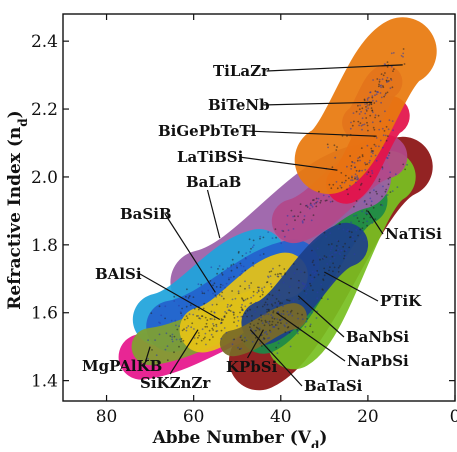 The image size is (457, 452). Describe the element at coordinates (288, 163) in the screenshot. I see `leader-line-latibsi` at that location.